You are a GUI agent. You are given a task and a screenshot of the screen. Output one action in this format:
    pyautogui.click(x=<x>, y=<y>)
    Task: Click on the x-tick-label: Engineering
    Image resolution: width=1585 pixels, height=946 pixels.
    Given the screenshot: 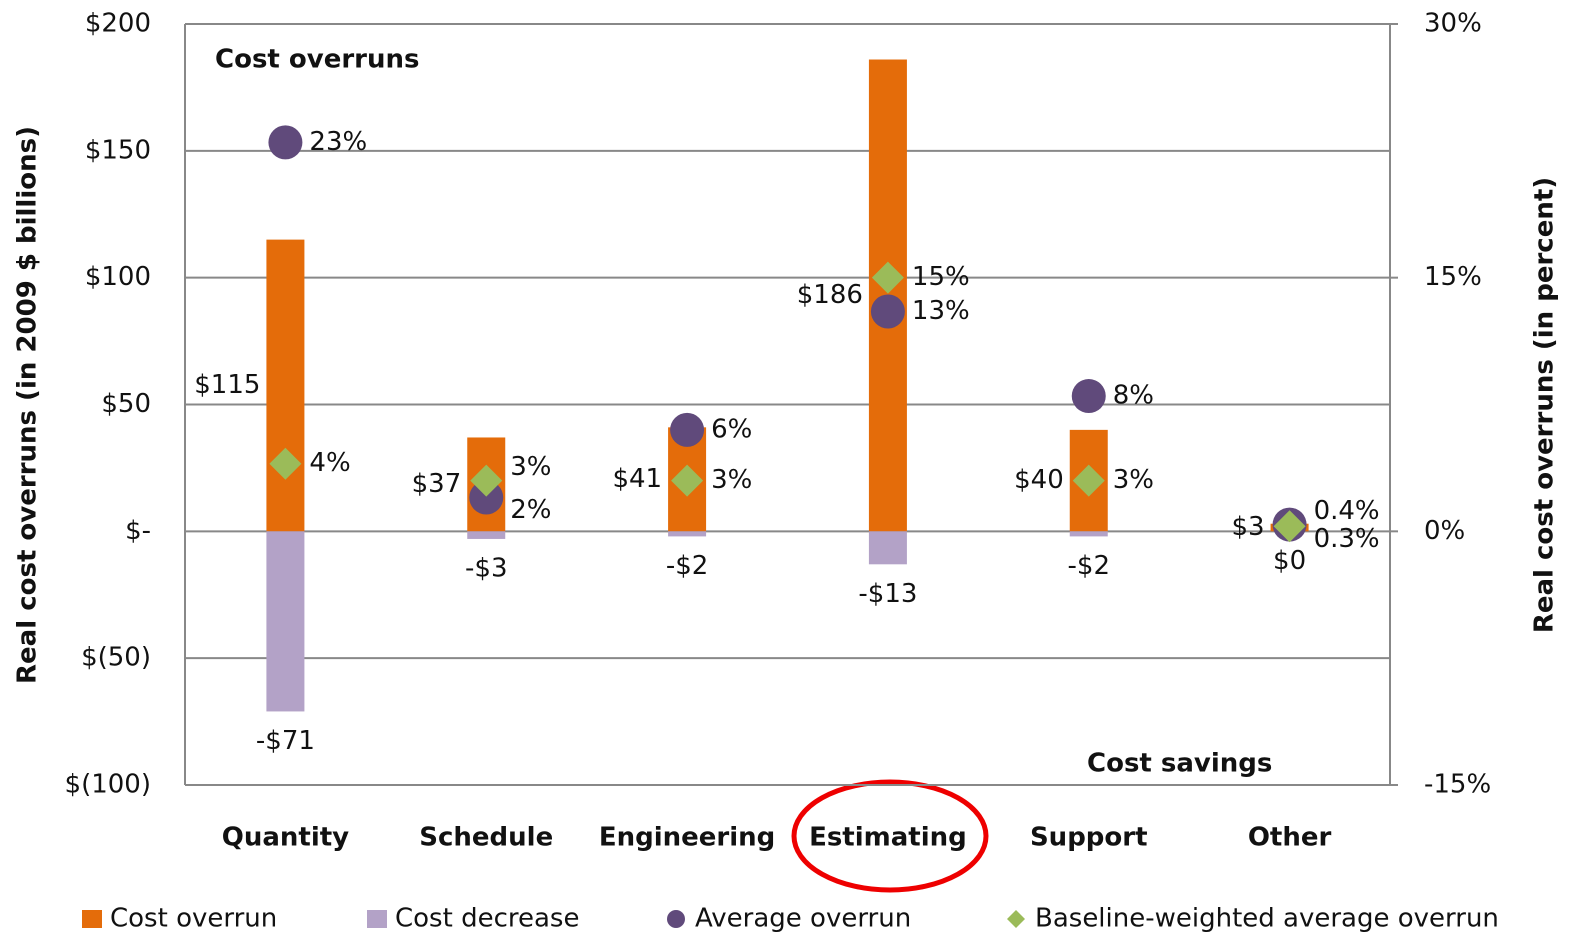 What is the action you would take?
    pyautogui.click(x=687, y=838)
    